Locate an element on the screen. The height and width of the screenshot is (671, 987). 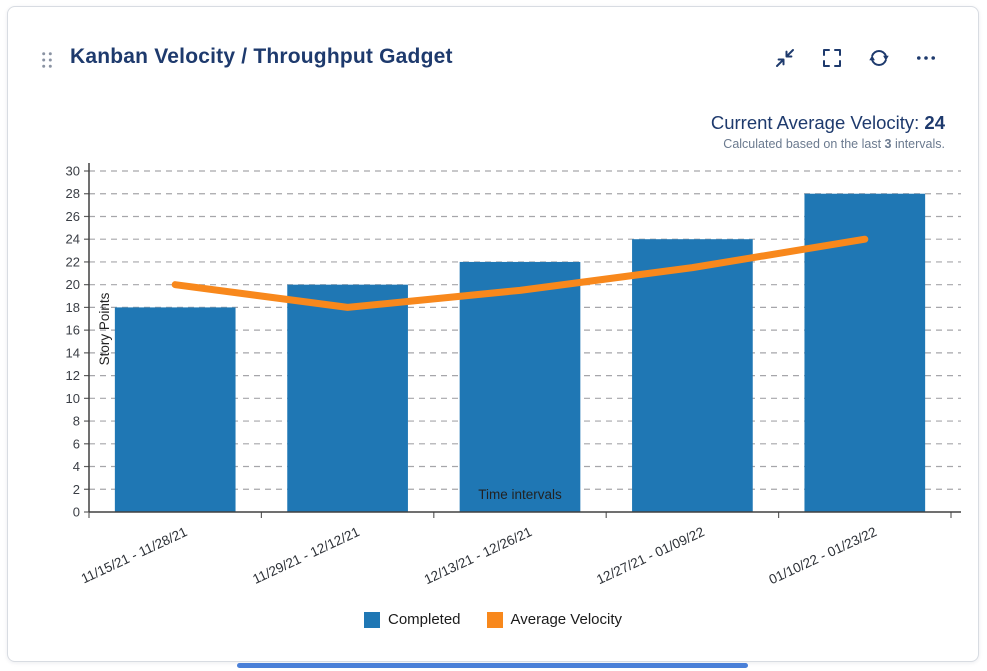
svg-text: 30 is located at coordinates (73, 171).